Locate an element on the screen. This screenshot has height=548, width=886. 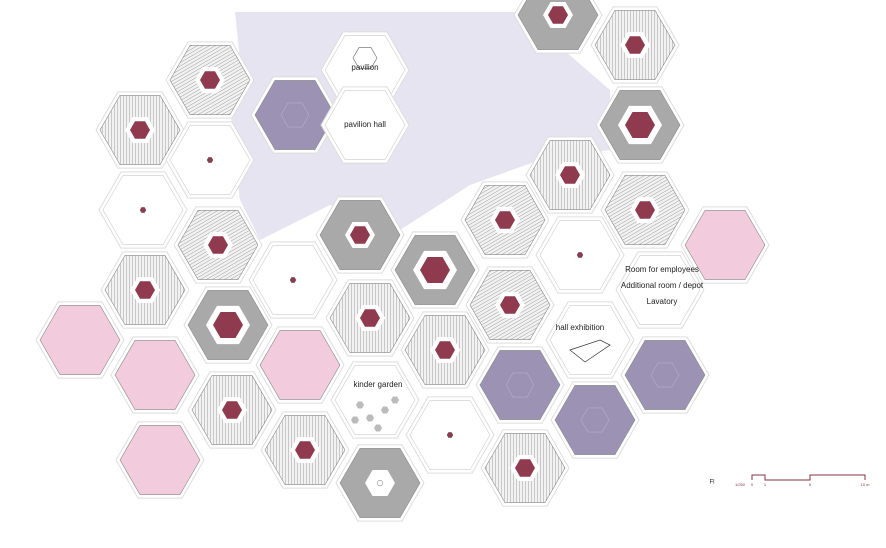
scale-tick: 5 is located at coordinates (810, 484).